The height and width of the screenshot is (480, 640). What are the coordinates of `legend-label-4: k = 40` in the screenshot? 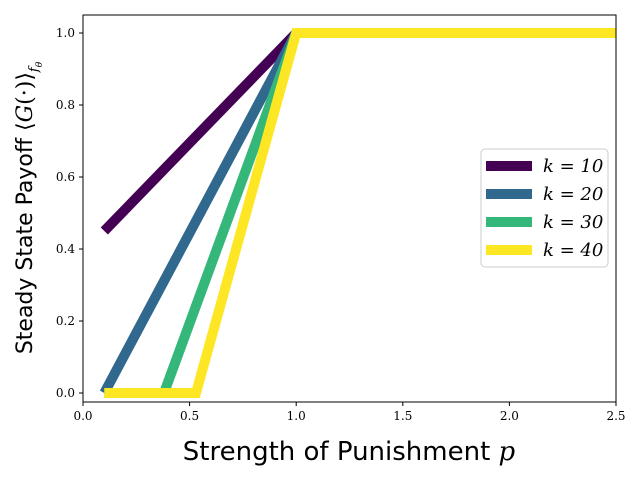 It's located at (573, 250).